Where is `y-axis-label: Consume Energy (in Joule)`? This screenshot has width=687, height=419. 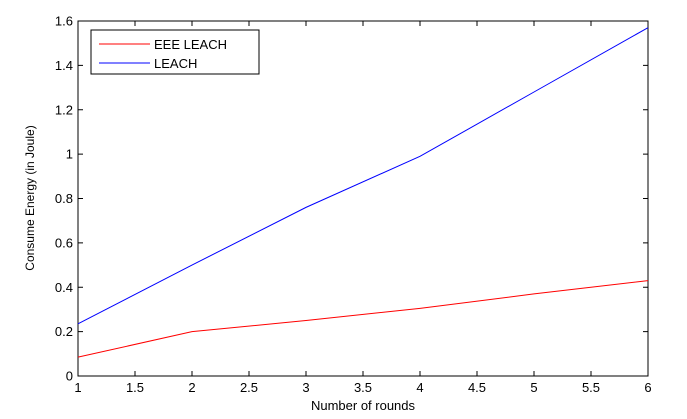 y-axis-label: Consume Energy (in Joule) is located at coordinates (30, 197).